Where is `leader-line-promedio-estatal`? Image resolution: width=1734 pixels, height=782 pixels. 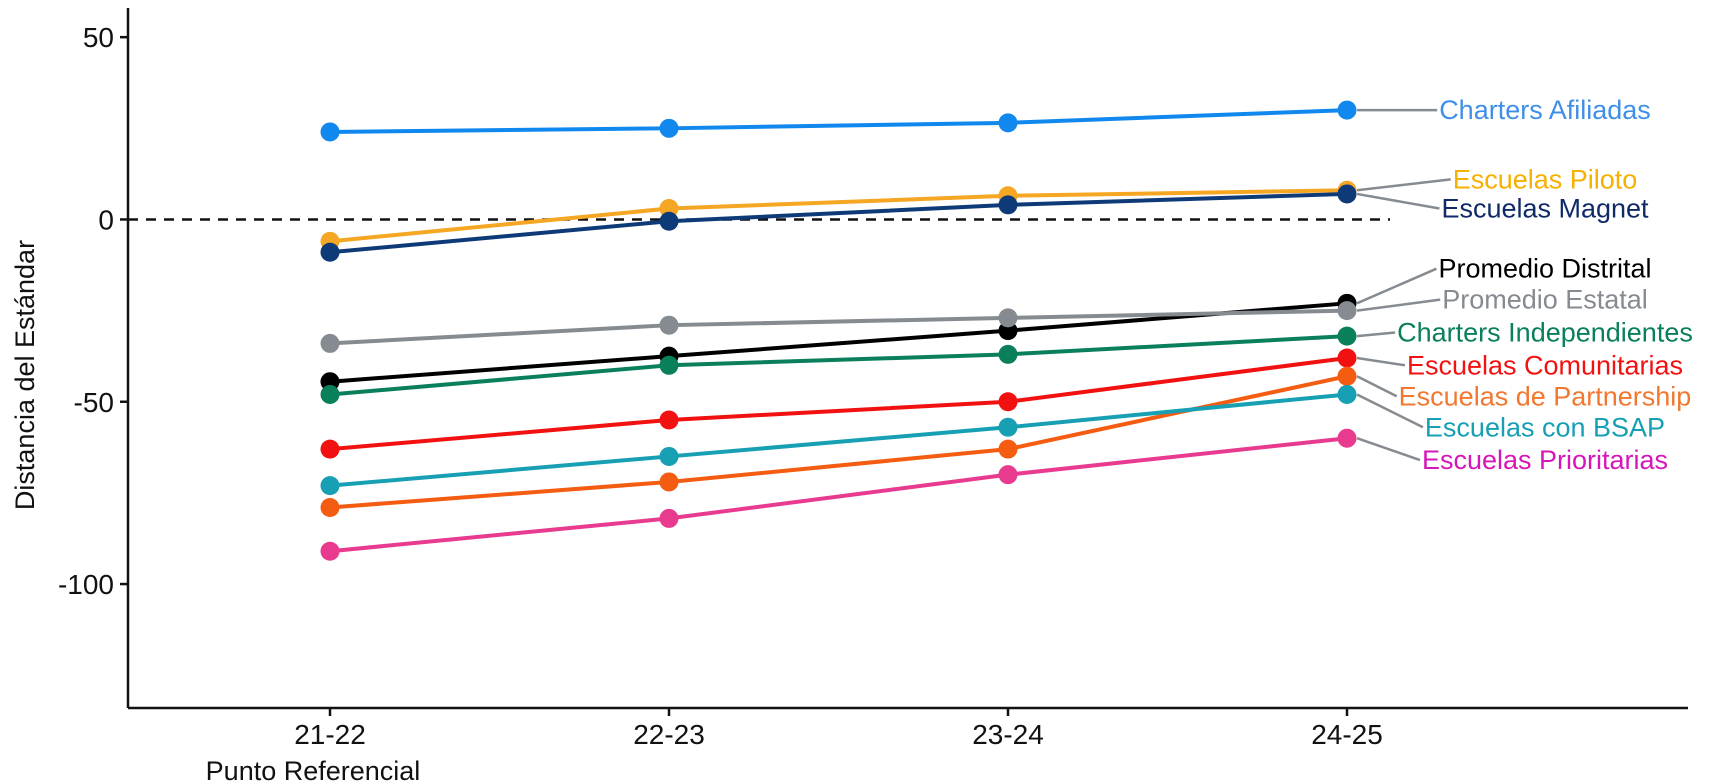
leader-line-promedio-estatal is located at coordinates (1398, 305).